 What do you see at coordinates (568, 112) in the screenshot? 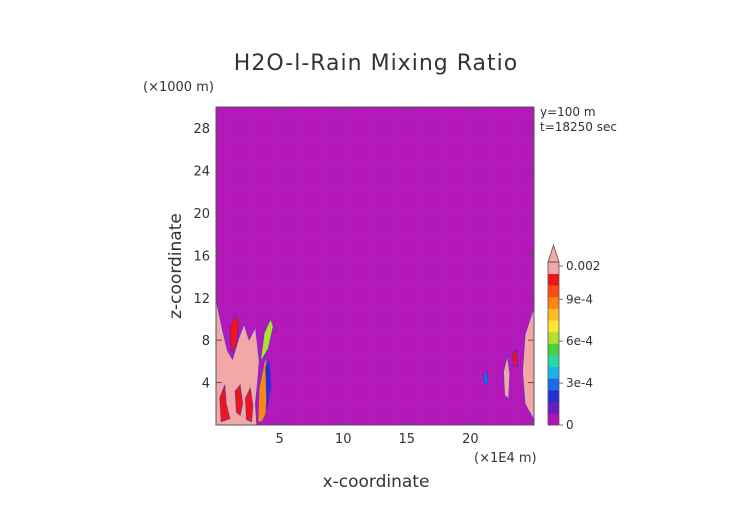
I see `annotation-y: y=100 m` at bounding box center [568, 112].